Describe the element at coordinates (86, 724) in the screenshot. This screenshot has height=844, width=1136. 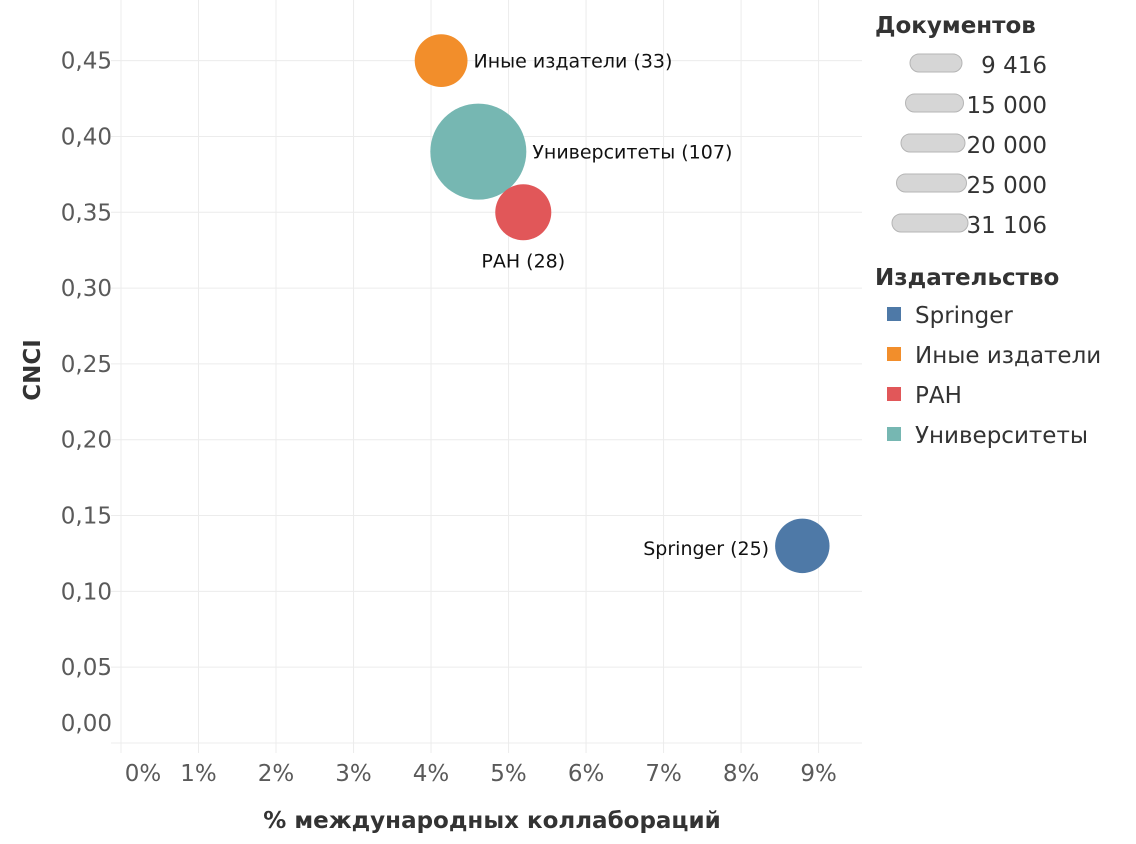
I see `y-tick-label: 0,00` at that location.